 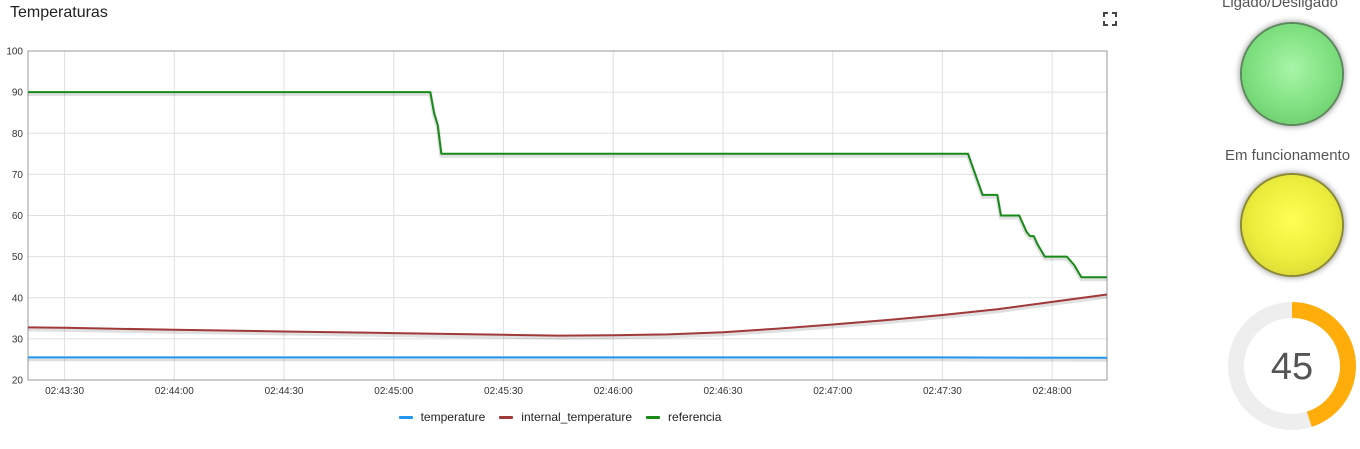 What do you see at coordinates (722, 391) in the screenshot?
I see `x-tick-label: 02:46:30` at bounding box center [722, 391].